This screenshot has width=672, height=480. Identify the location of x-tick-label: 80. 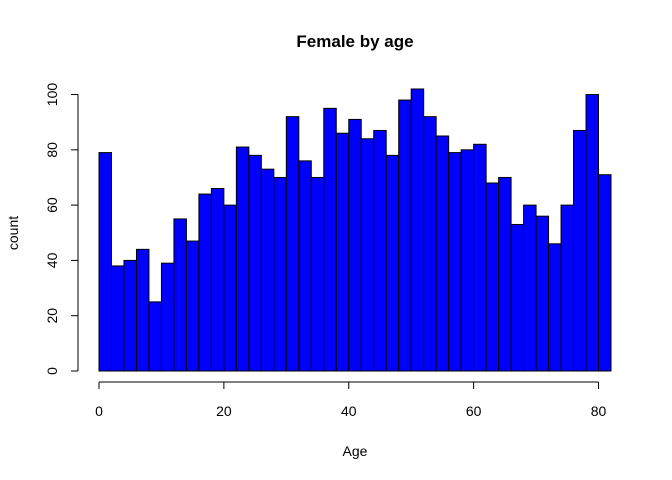
(599, 411).